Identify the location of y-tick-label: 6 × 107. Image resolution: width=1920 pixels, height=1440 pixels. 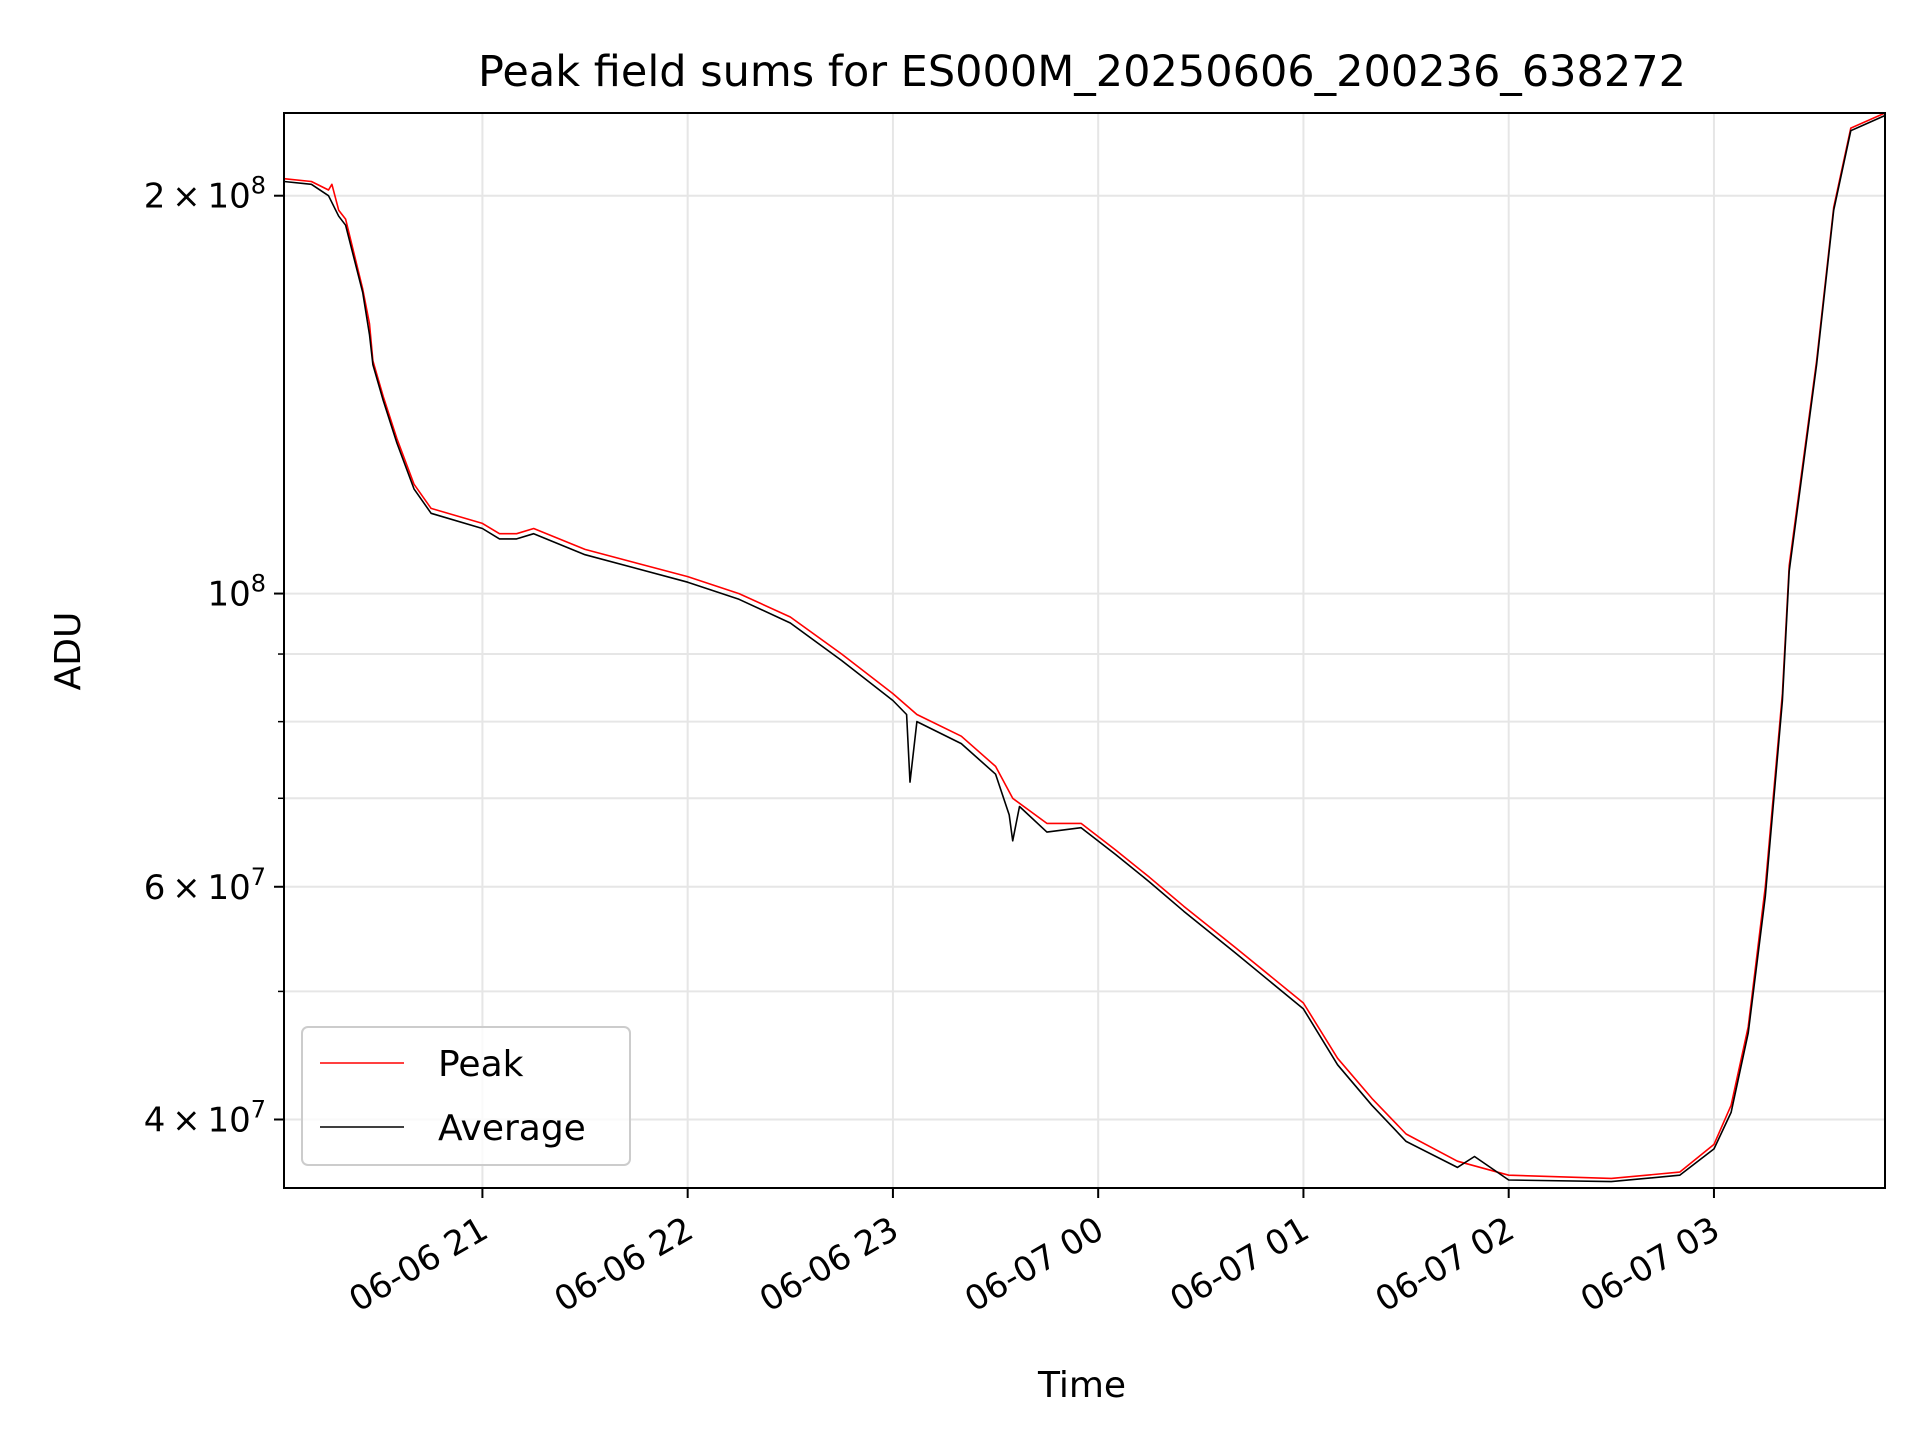
(205, 885).